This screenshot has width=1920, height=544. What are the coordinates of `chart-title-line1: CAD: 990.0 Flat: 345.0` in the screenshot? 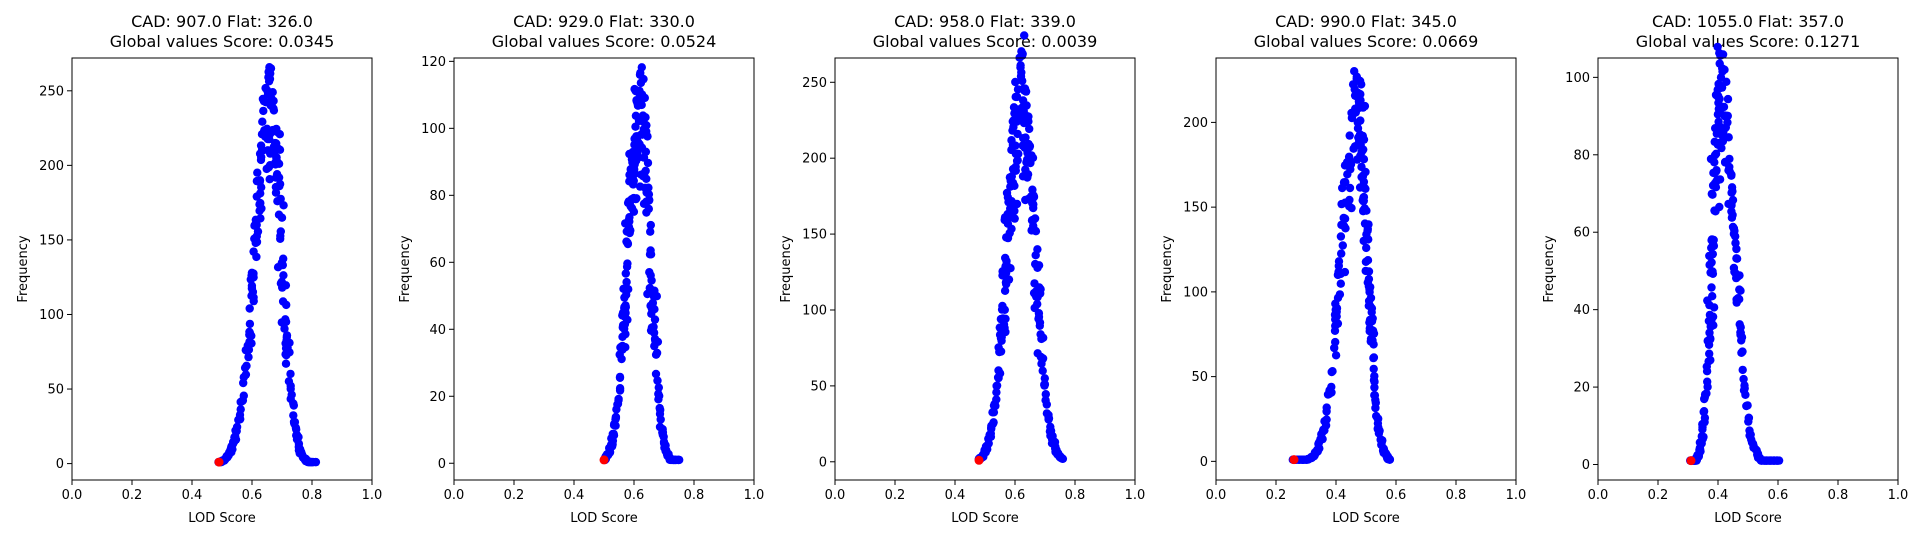 It's located at (1366, 21).